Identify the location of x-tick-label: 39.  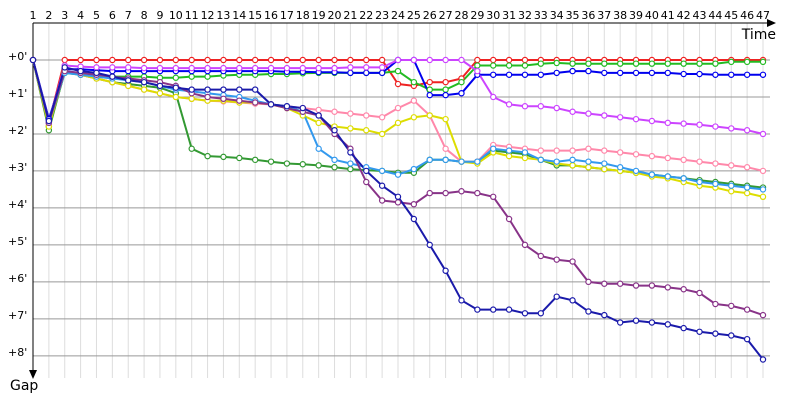
(636, 15).